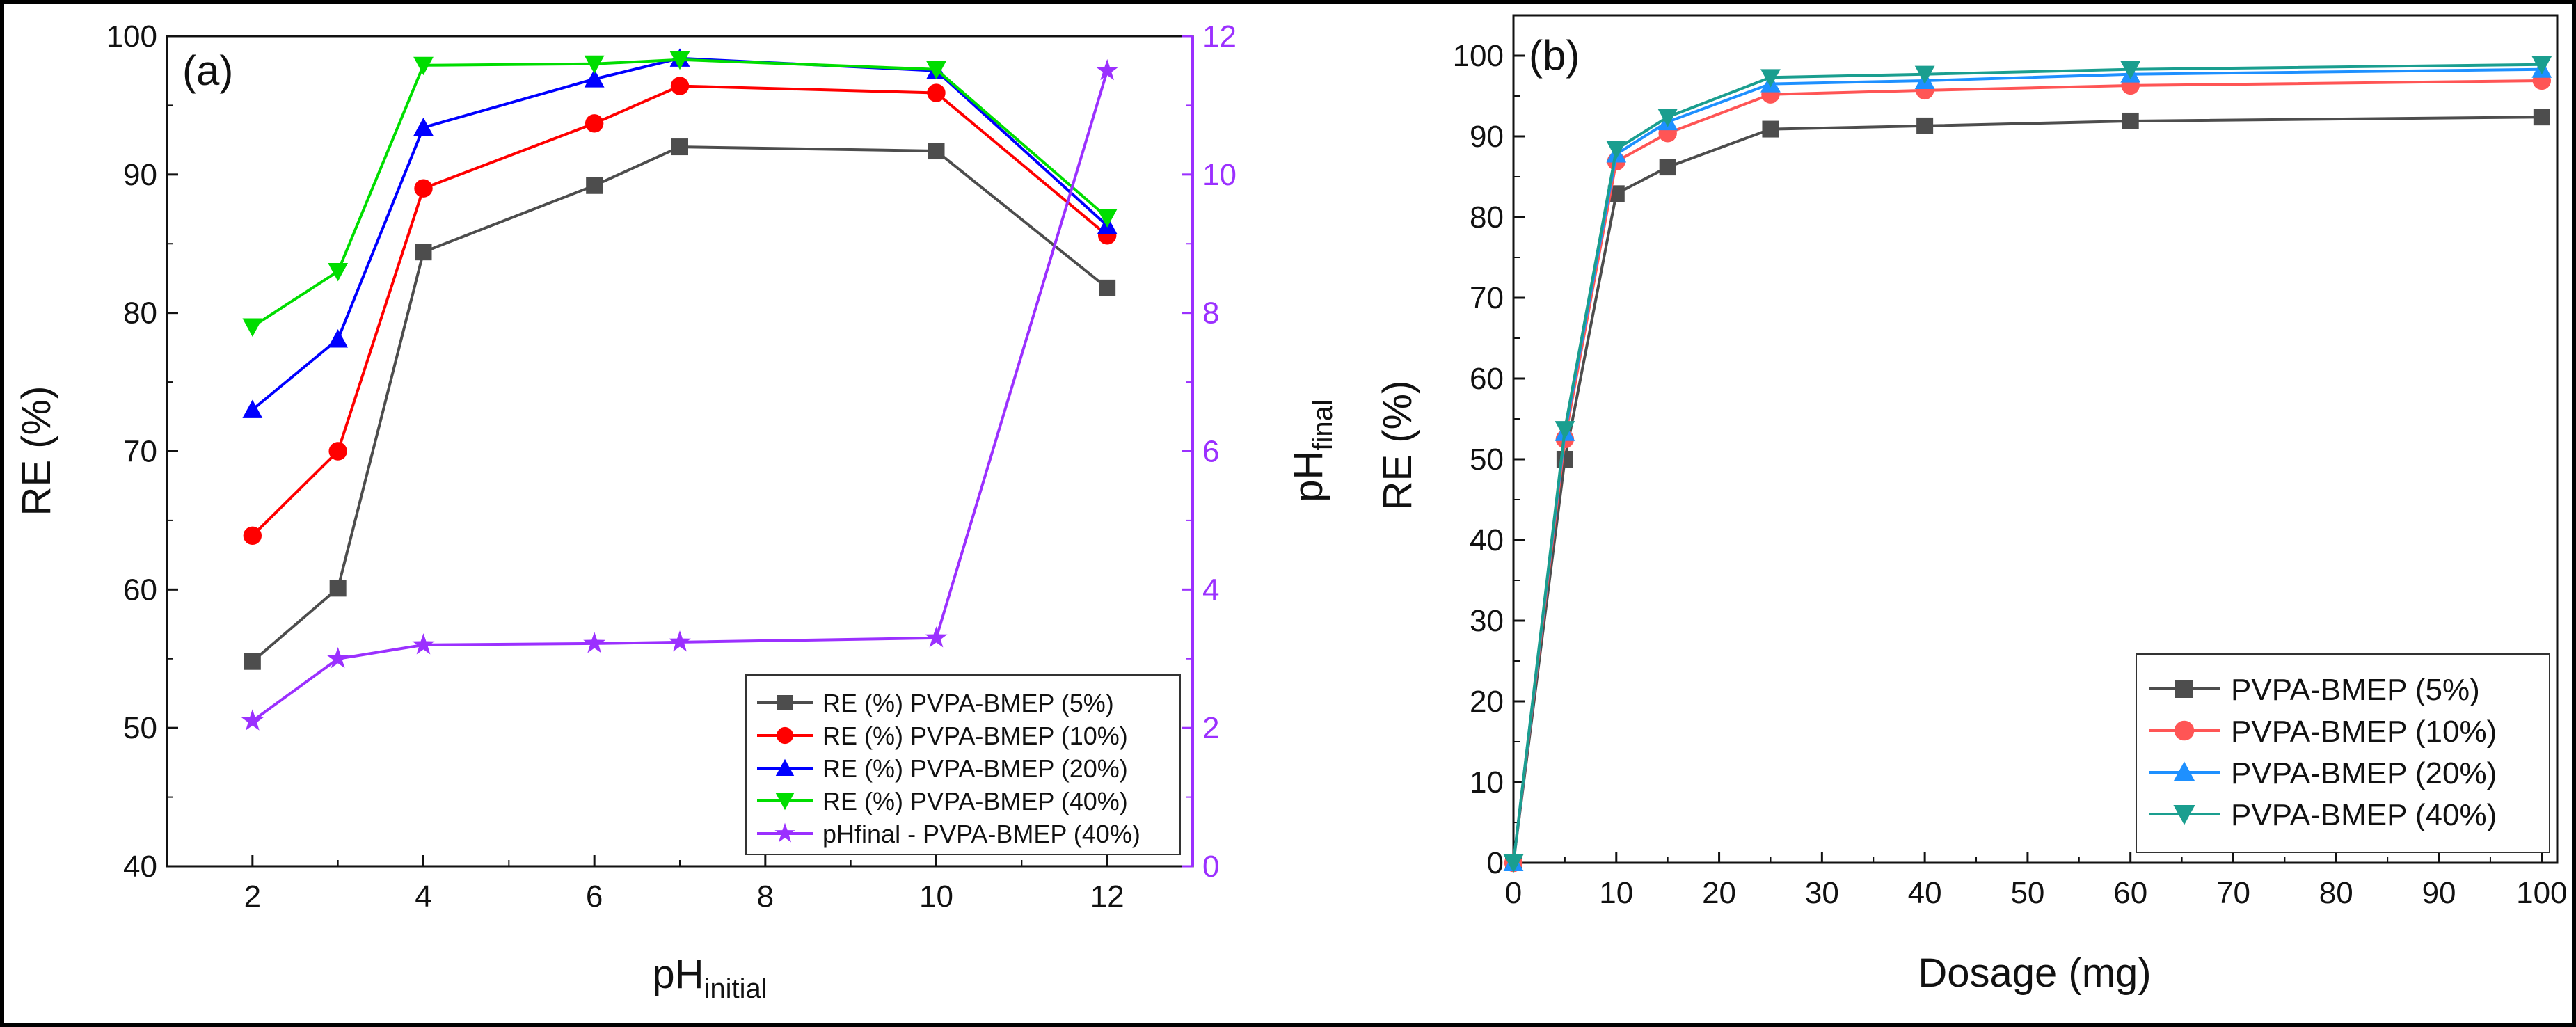  I want to click on panel-b-x-tick-label: 90, so click(2439, 893).